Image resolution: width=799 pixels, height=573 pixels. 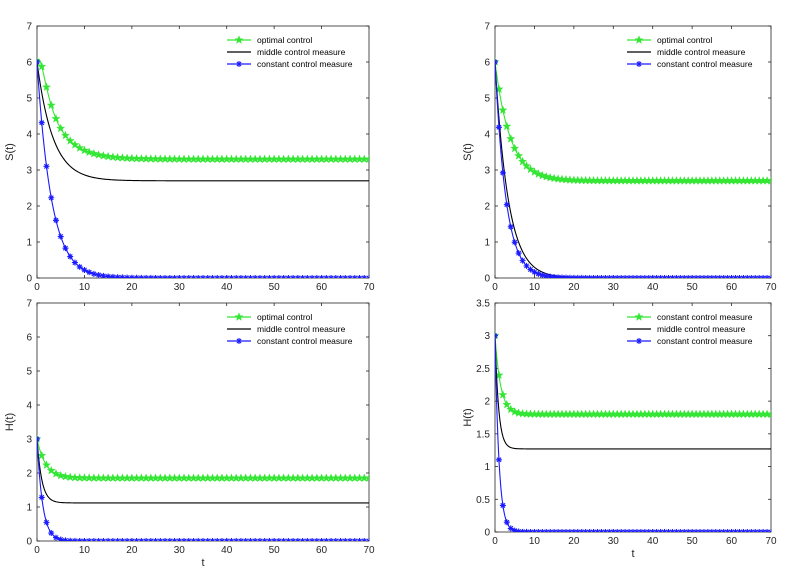 What do you see at coordinates (29, 171) in the screenshot?
I see `y-tick-label: 3` at bounding box center [29, 171].